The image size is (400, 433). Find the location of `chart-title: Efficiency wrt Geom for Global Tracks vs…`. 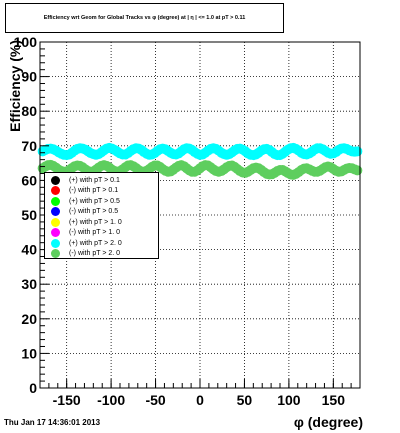

chart-title: Efficiency wrt Geom for Global Tracks vs… is located at coordinates (144, 18).